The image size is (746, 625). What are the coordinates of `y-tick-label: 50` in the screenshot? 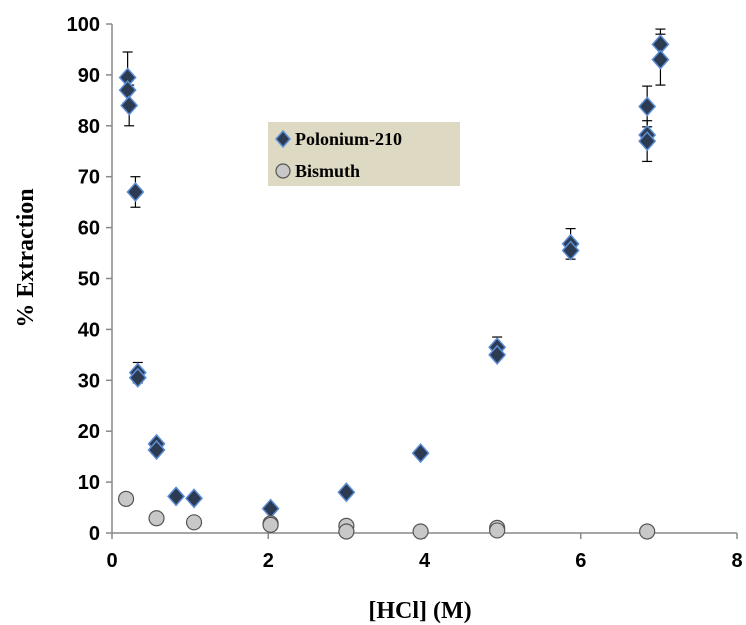 It's located at (89, 280).